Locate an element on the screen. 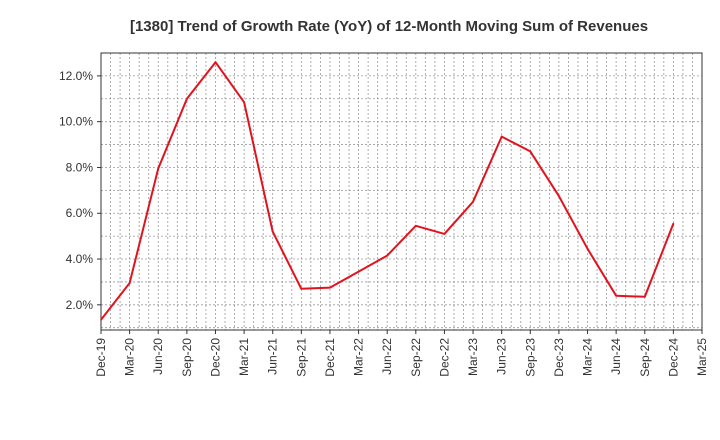 This screenshot has height=440, width=720. x-tick-label: Mar-22 is located at coordinates (359, 357).